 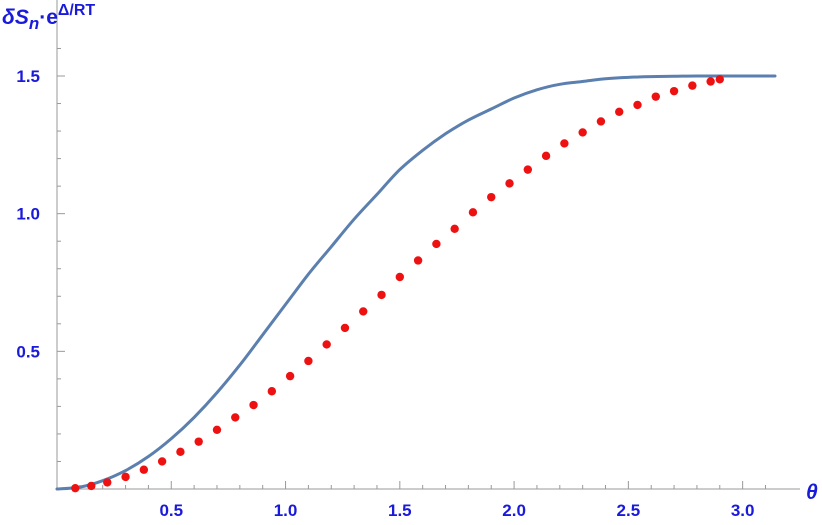 I want to click on y-label-main: δS, so click(x=15, y=17).